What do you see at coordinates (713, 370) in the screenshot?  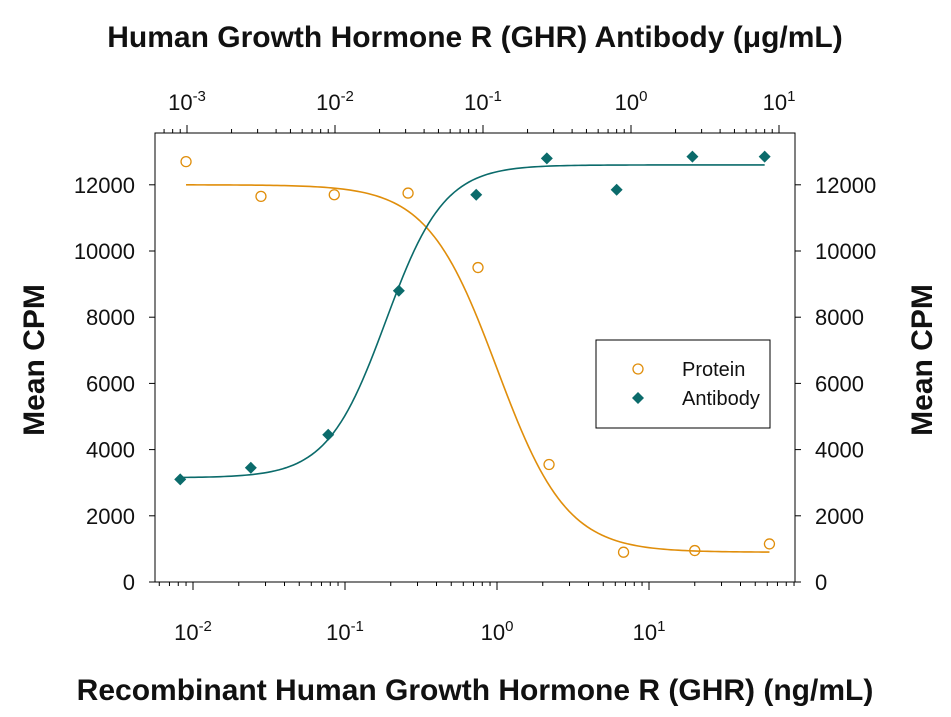 I see `legend-label-protein: Protein` at bounding box center [713, 370].